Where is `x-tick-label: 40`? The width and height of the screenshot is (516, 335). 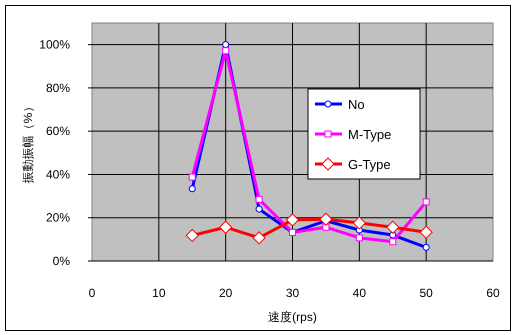
x-tick-label: 40 is located at coordinates (359, 293).